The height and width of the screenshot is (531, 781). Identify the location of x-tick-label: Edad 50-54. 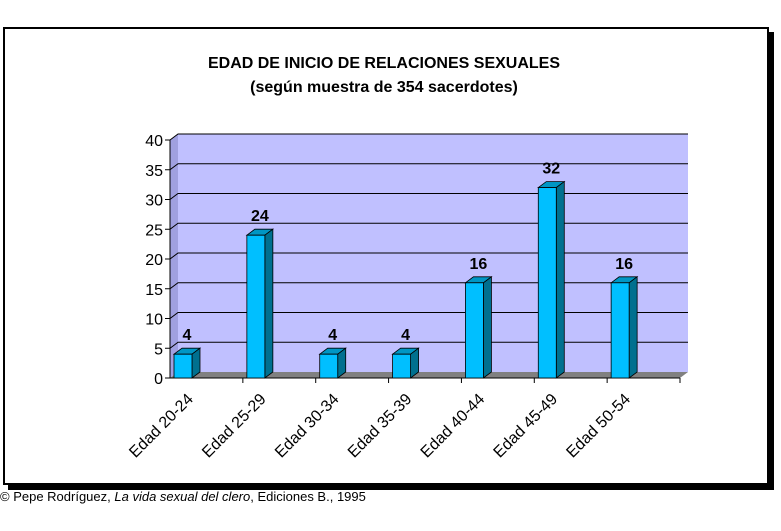
(598, 426).